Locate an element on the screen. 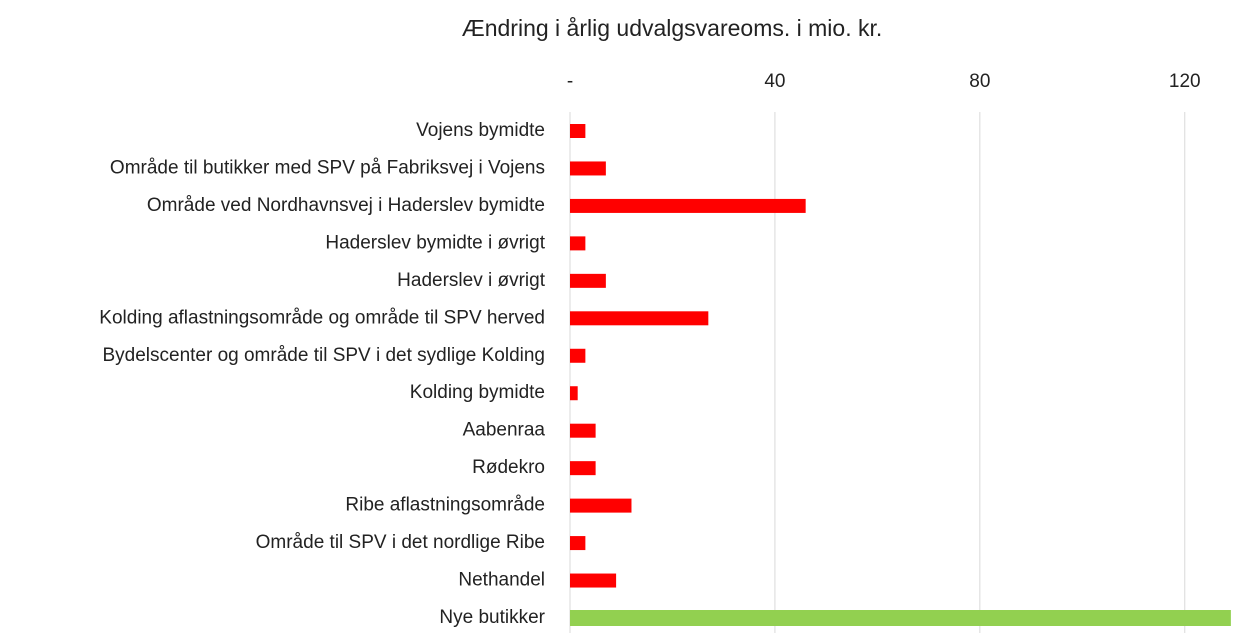  y-tick-label: Vojens bymidte is located at coordinates (480, 130).